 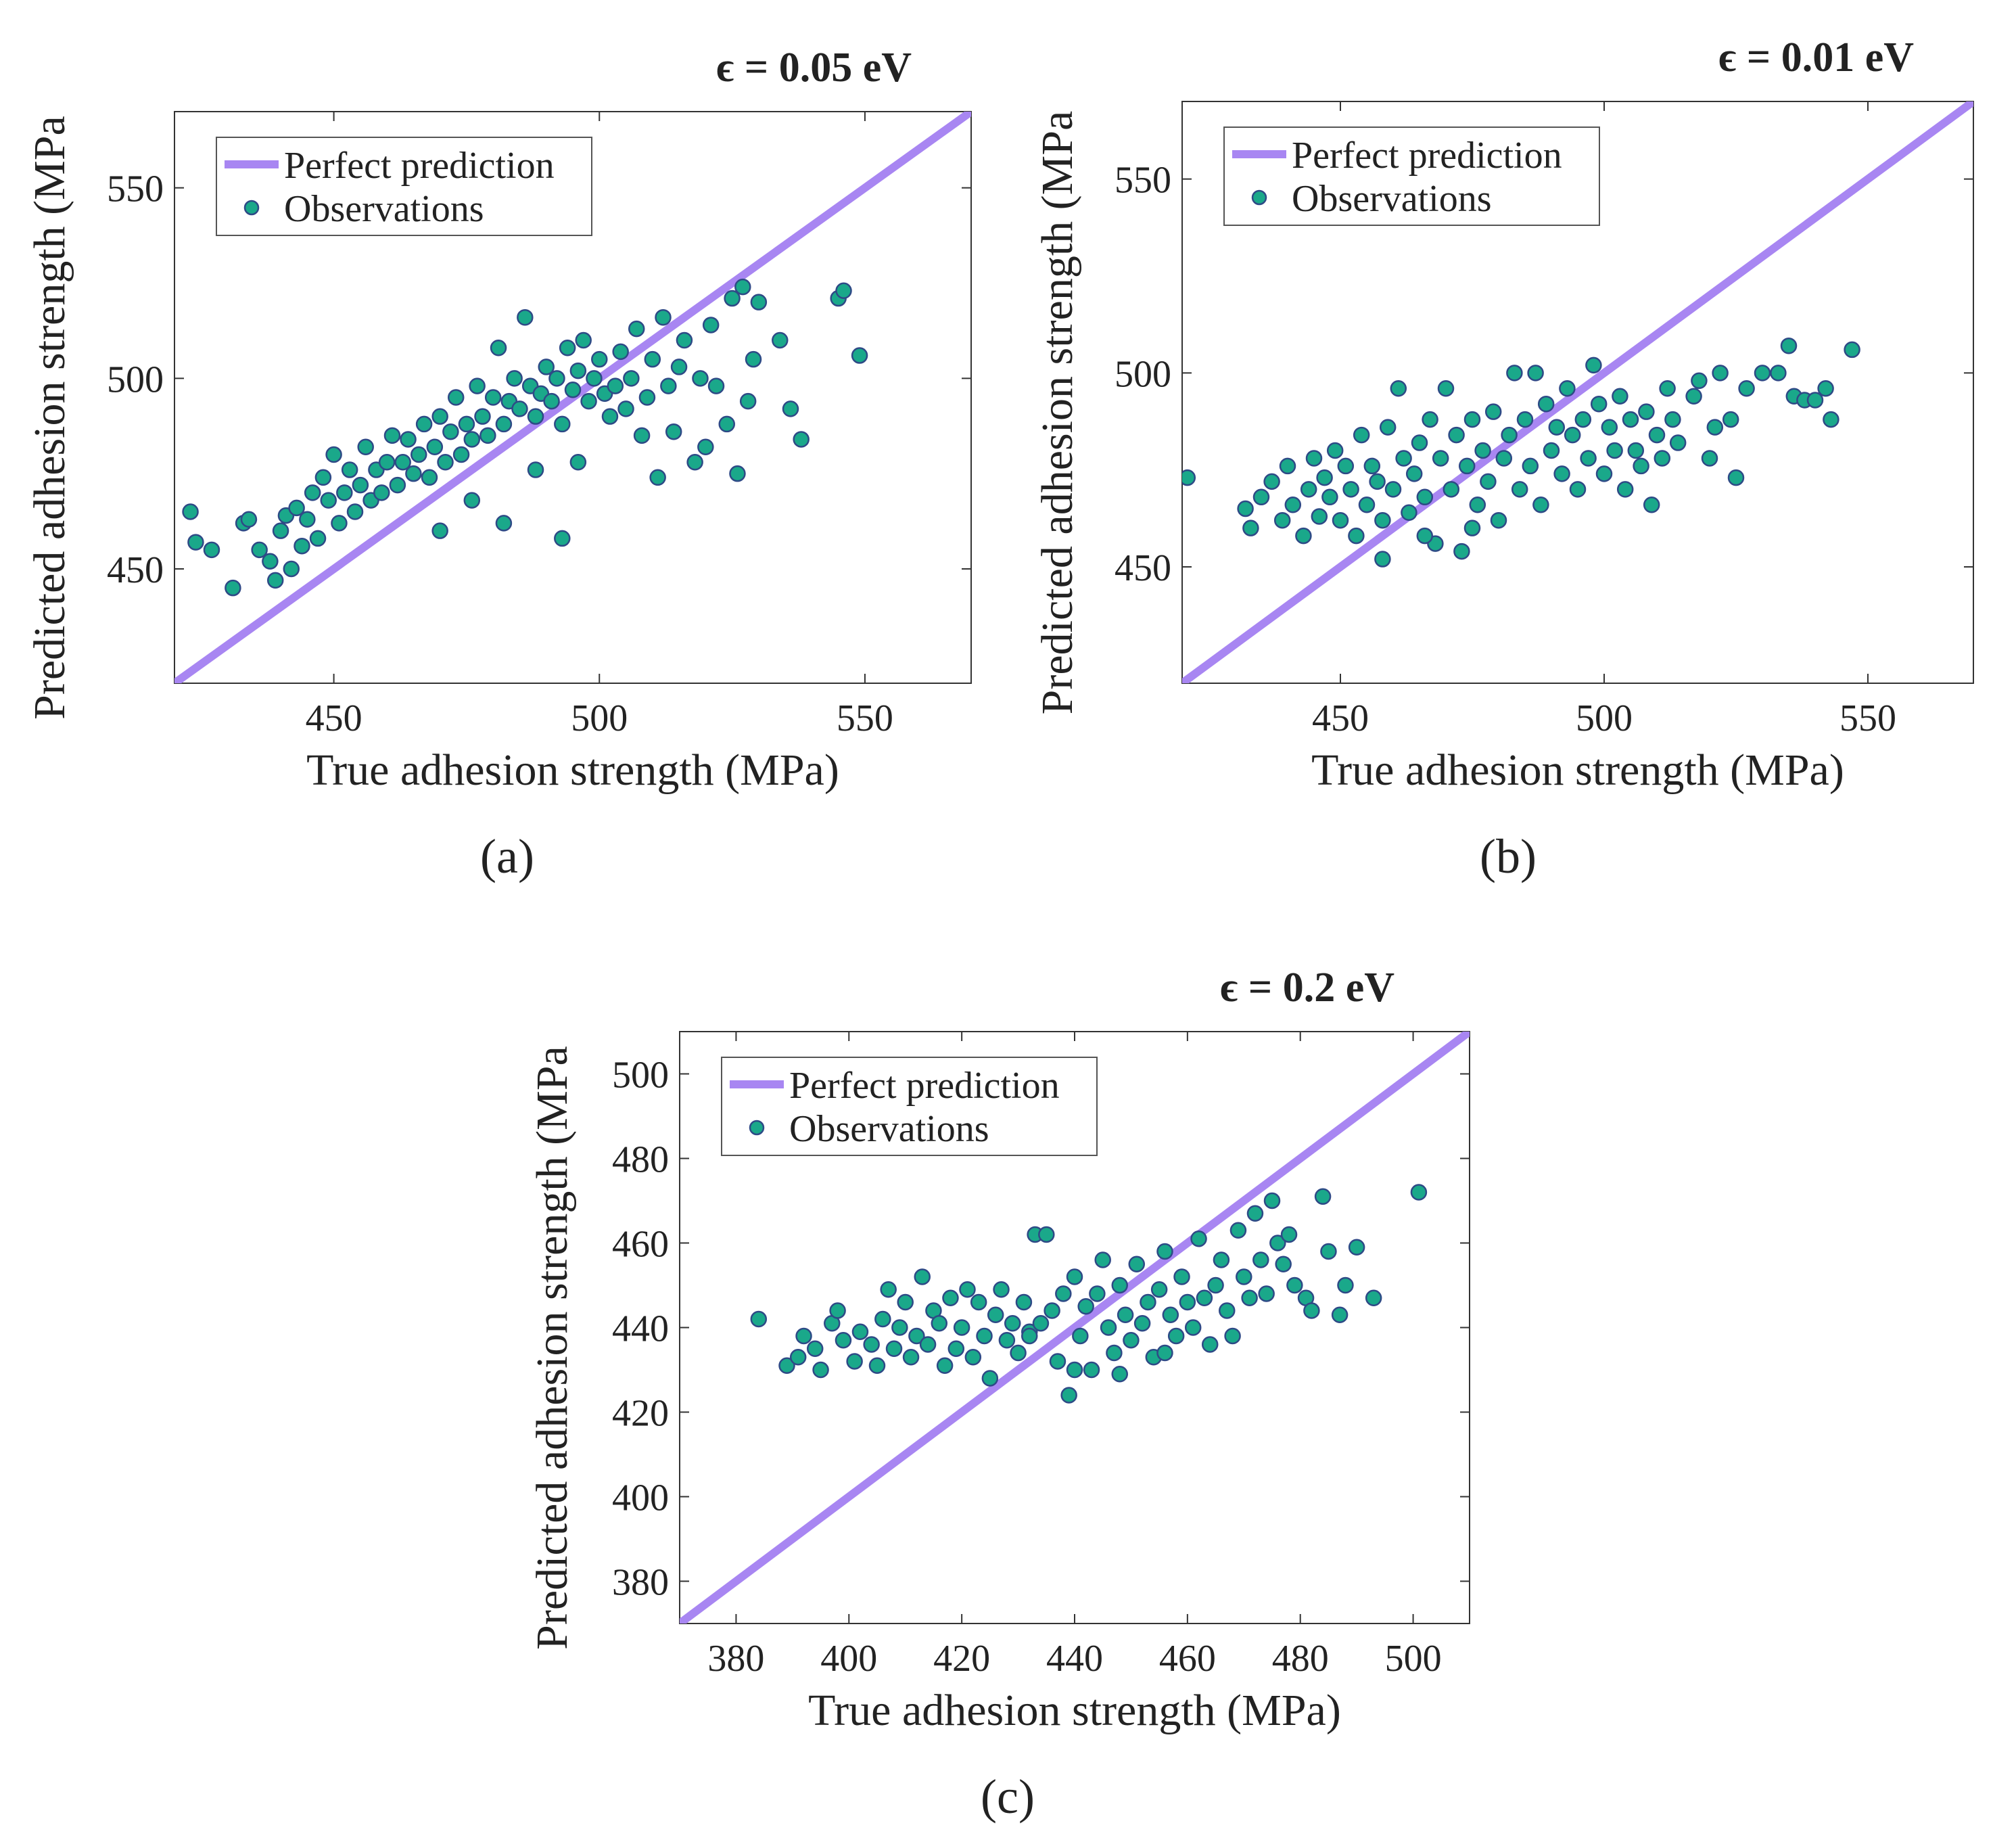 I want to click on panel-label-b: (b), so click(x=1508, y=856).